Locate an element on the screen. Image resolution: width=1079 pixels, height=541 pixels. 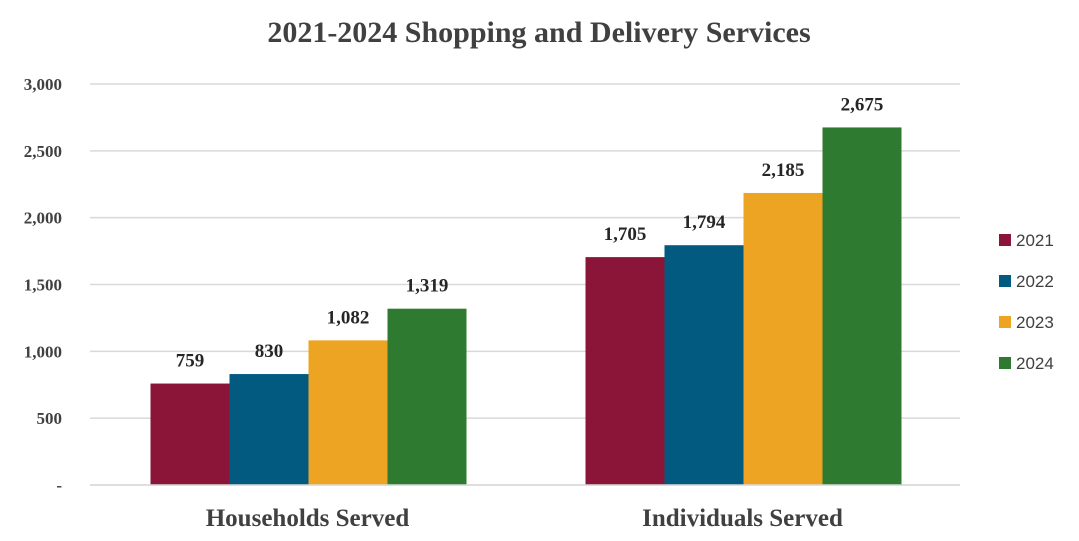
data-label: 830 is located at coordinates (269, 351).